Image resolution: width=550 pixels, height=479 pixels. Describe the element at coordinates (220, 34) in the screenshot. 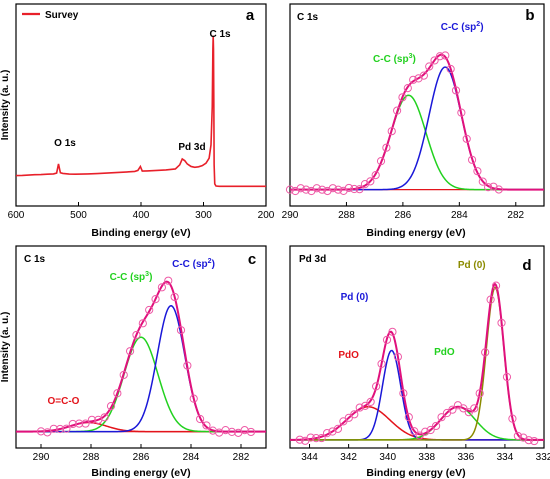

I see `peak-label-c1s: C 1s` at that location.